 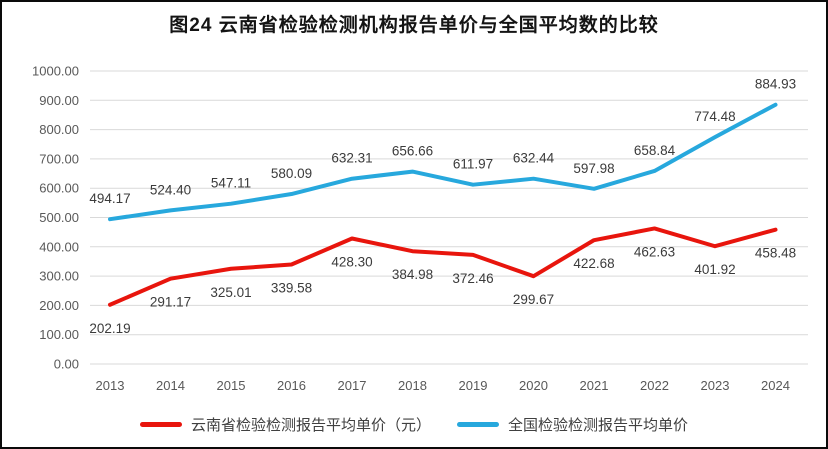 What do you see at coordinates (59, 158) in the screenshot?
I see `y-axis-tick-label: 700.00` at bounding box center [59, 158].